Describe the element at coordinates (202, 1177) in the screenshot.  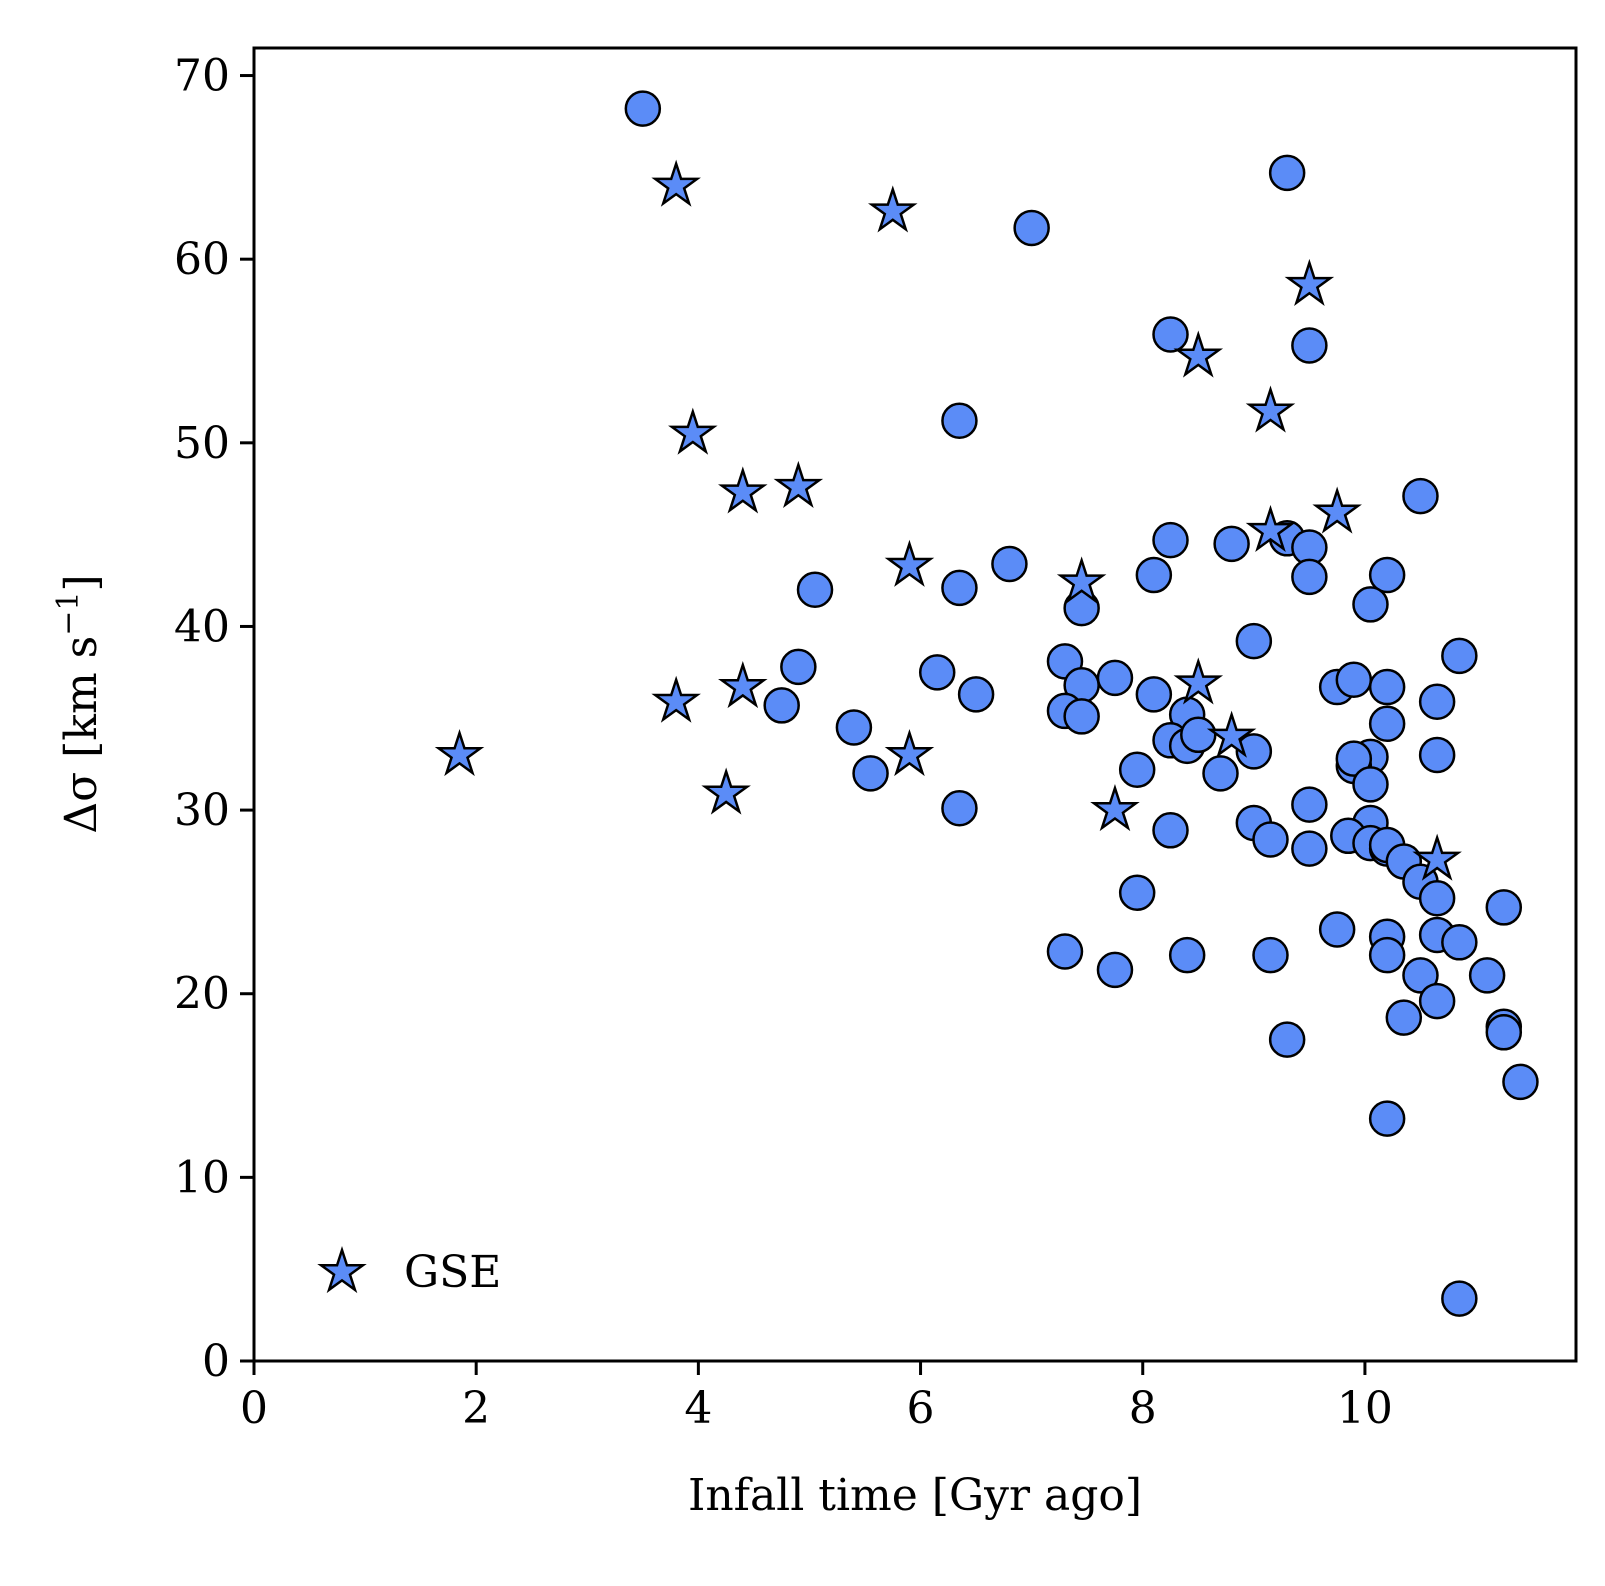
I see `y-tick-label: 10` at that location.